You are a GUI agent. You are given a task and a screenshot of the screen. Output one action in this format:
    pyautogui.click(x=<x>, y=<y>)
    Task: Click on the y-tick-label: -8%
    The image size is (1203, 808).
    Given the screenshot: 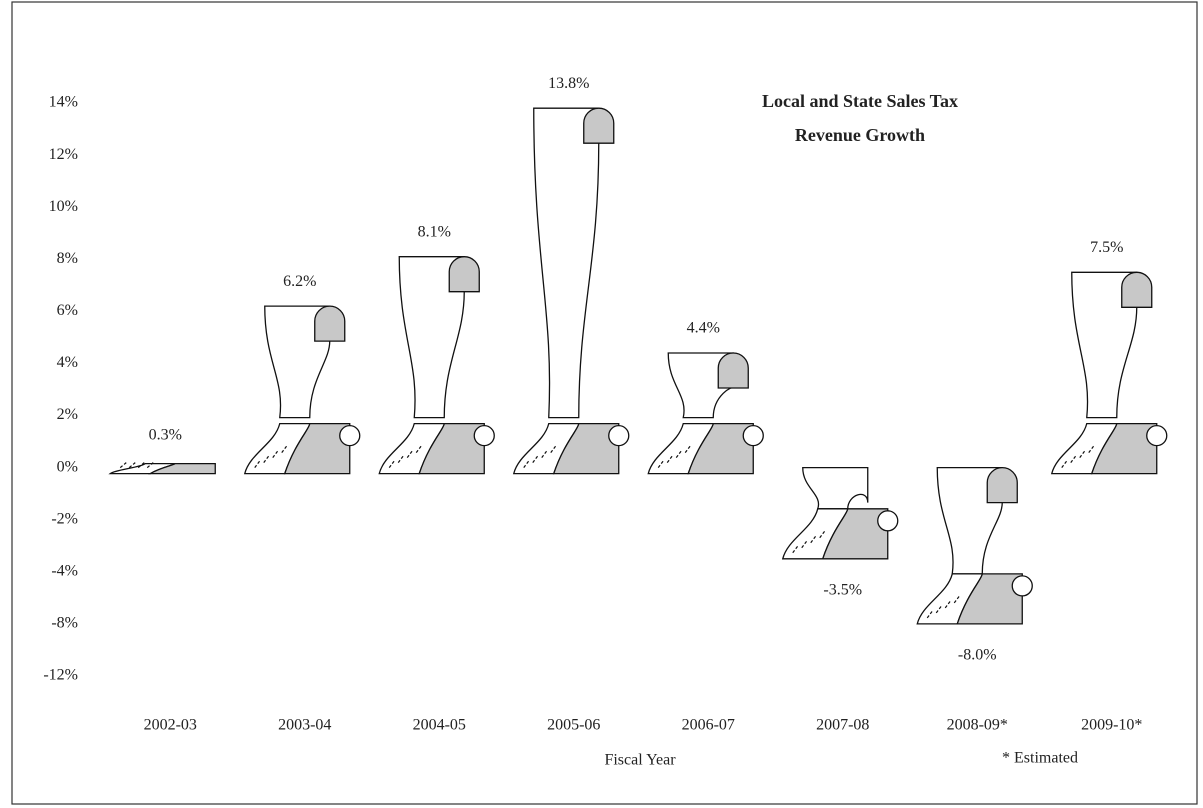 What is the action you would take?
    pyautogui.click(x=64, y=623)
    